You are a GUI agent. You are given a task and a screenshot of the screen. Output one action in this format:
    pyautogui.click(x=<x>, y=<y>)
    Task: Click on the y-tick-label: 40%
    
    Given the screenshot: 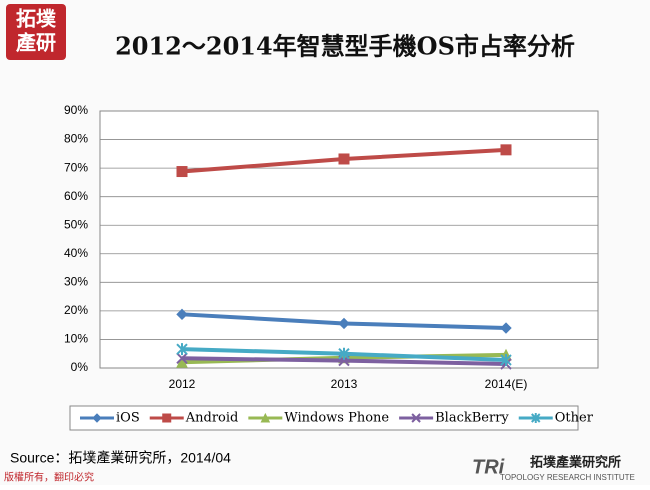 What is the action you would take?
    pyautogui.click(x=76, y=253)
    